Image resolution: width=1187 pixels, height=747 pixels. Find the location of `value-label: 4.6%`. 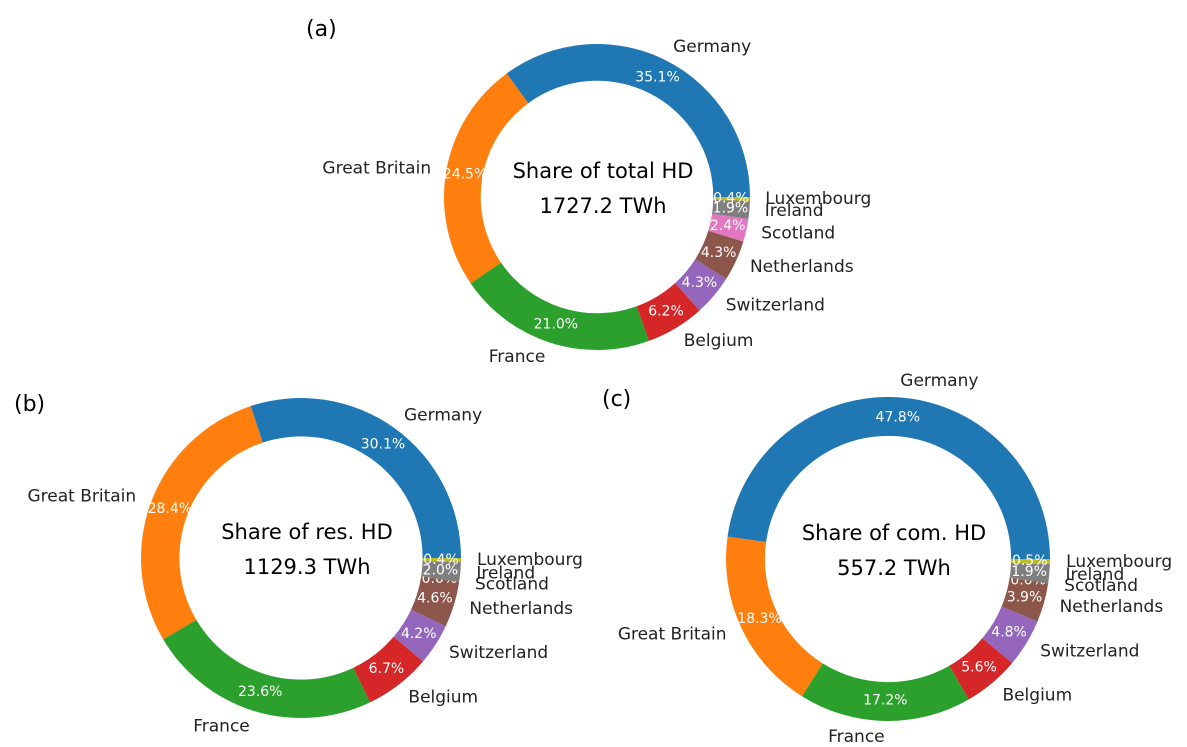

value-label: 4.6% is located at coordinates (435, 599).